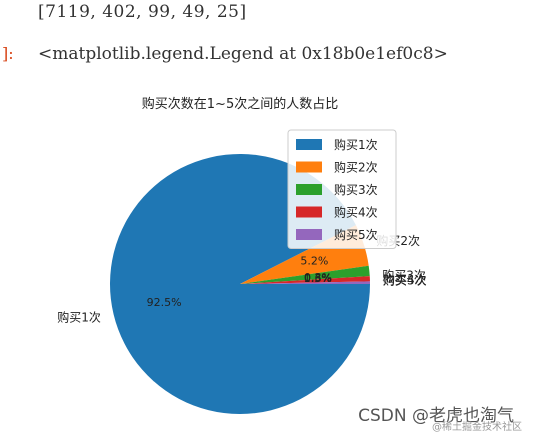  Describe the element at coordinates (356, 212) in the screenshot. I see `legend-label-4: 购买4次` at that location.